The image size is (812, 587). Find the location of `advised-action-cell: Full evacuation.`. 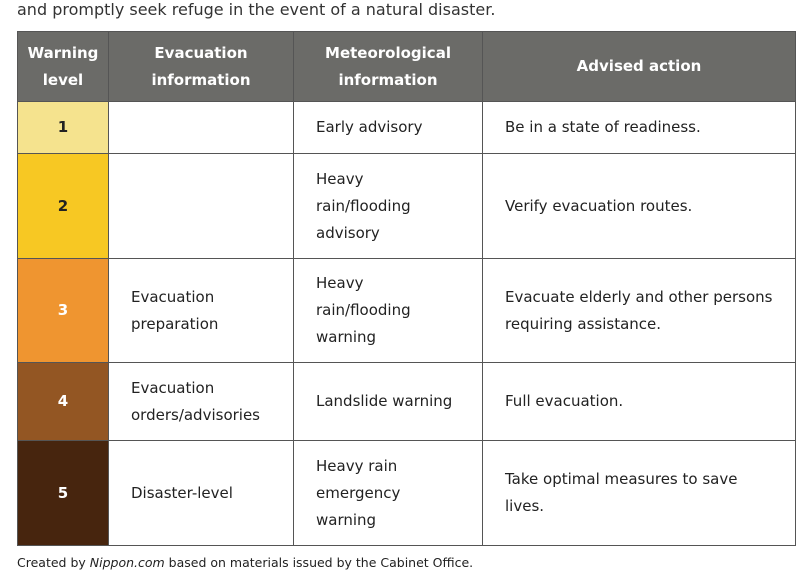

advised-action-cell: Full evacuation. is located at coordinates (639, 401).